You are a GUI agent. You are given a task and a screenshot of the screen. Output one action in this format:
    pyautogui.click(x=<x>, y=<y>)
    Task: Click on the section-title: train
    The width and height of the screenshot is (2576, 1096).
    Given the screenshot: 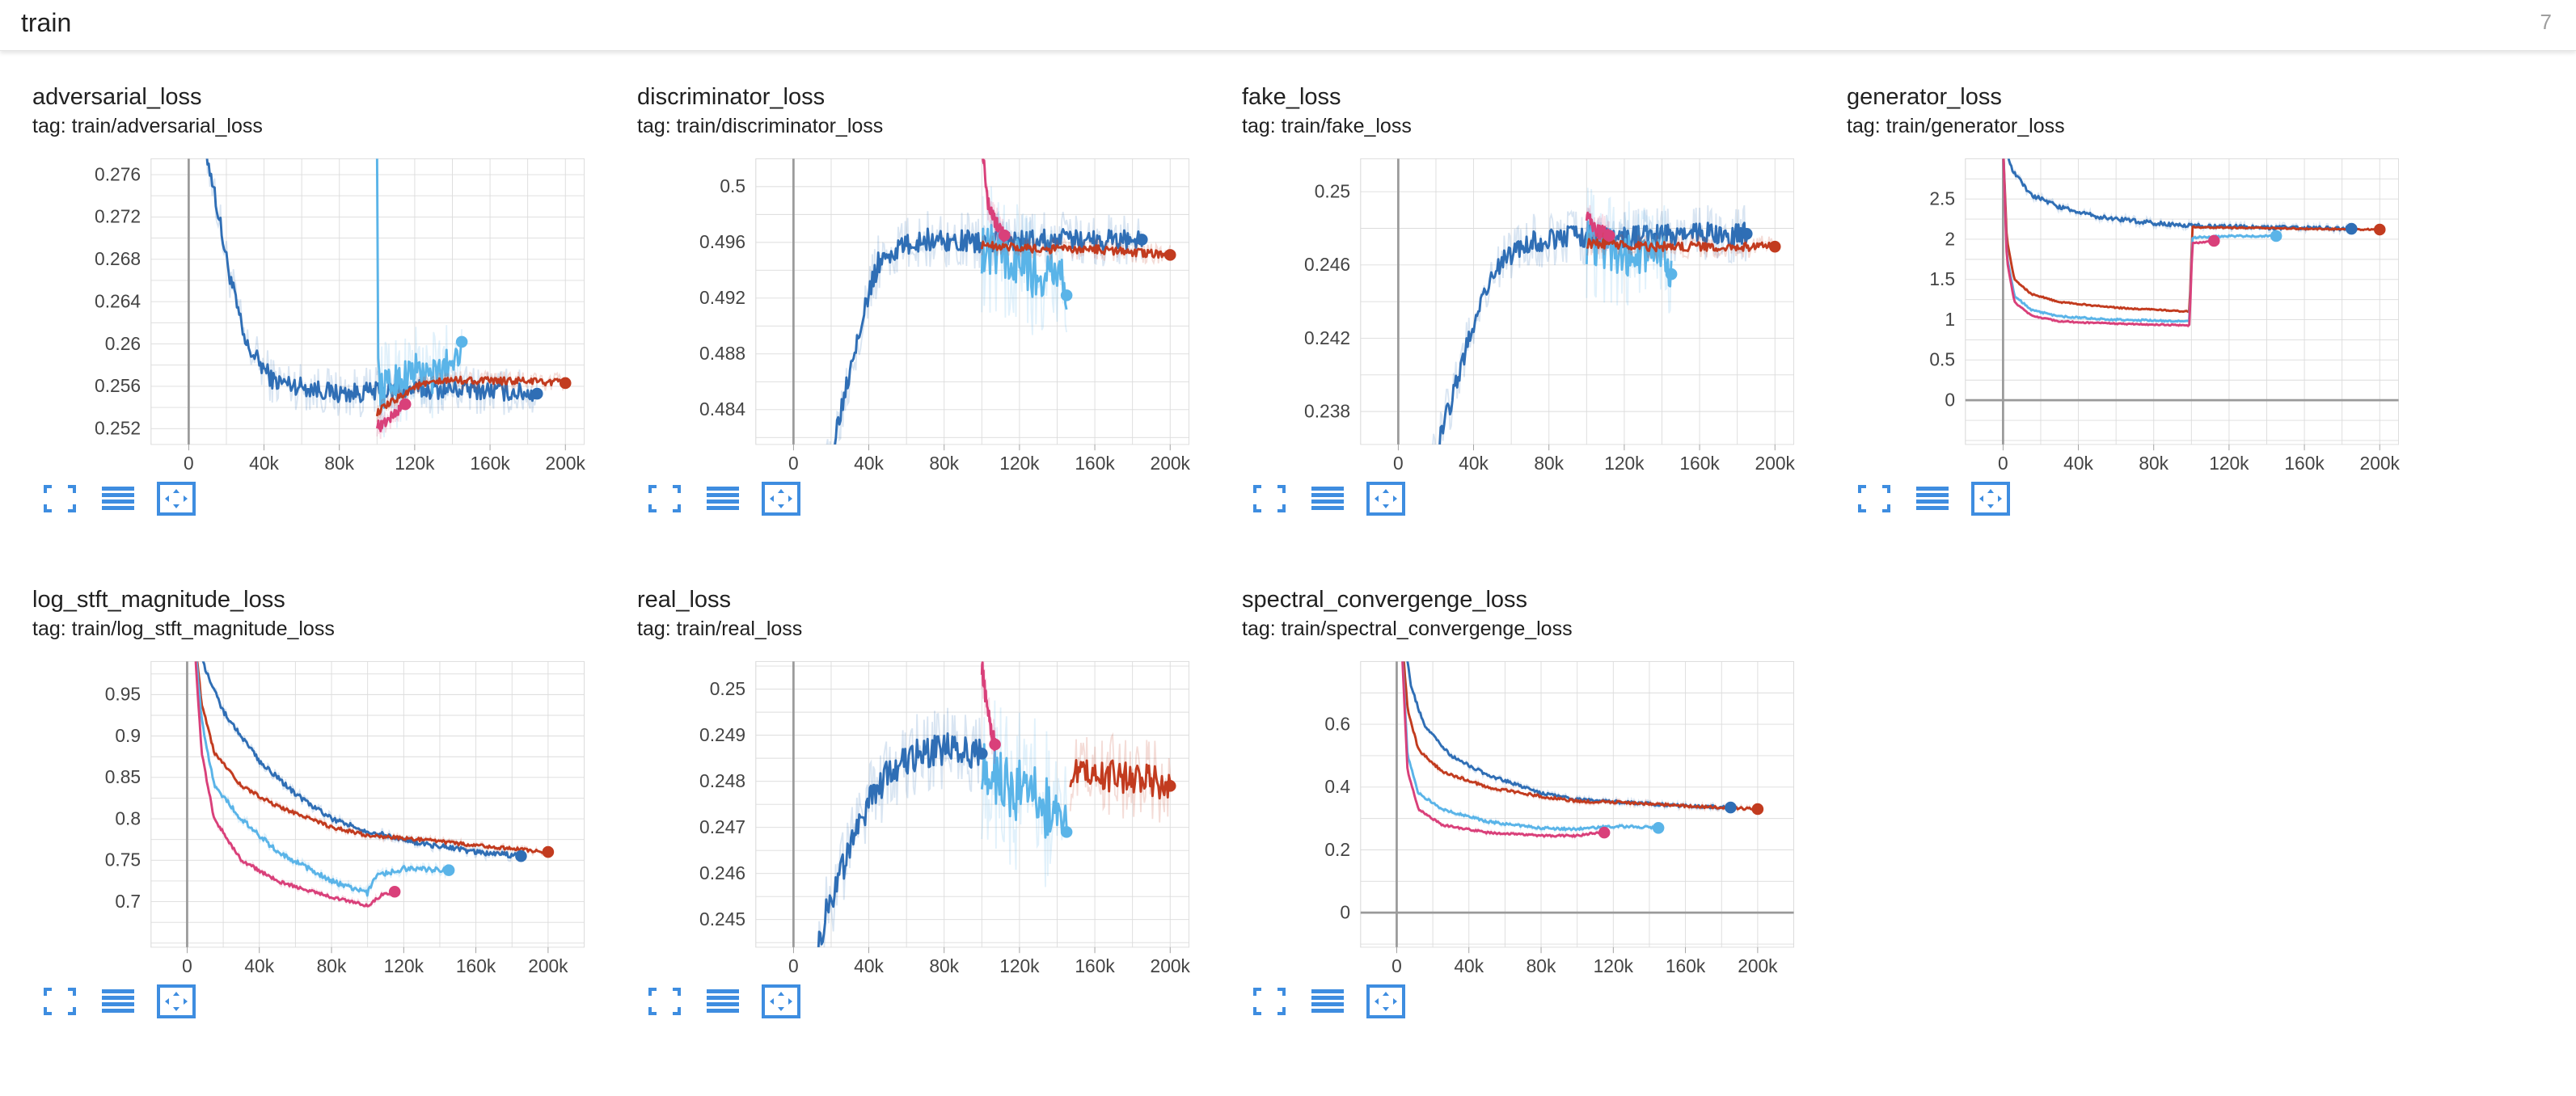 What is the action you would take?
    pyautogui.click(x=46, y=23)
    